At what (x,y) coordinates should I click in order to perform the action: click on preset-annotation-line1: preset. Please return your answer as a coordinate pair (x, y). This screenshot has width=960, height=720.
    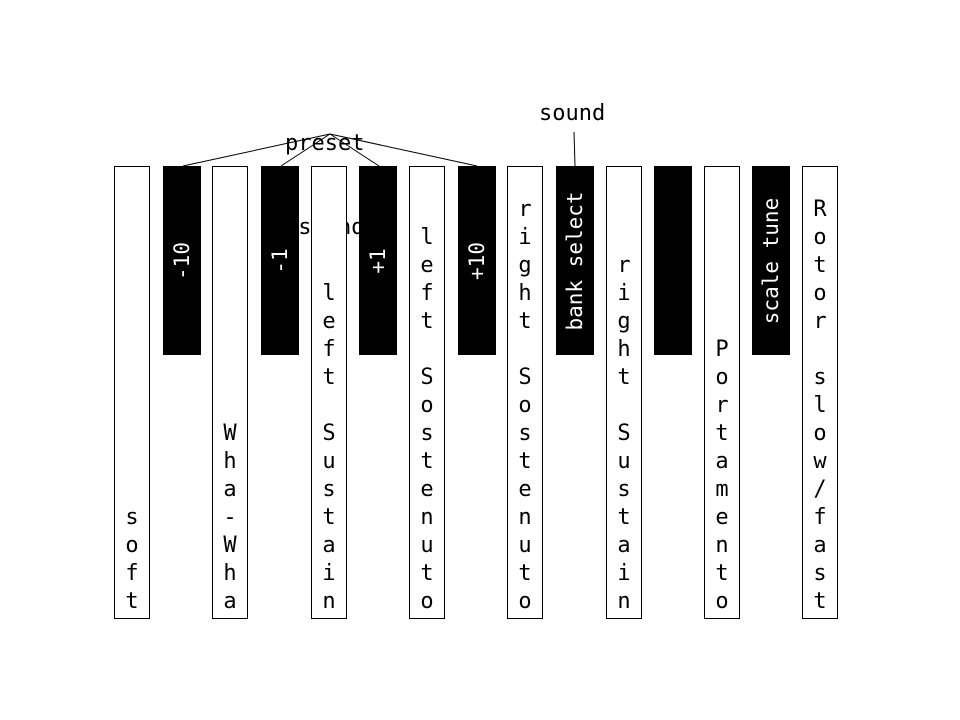
    Looking at the image, I should click on (325, 143).